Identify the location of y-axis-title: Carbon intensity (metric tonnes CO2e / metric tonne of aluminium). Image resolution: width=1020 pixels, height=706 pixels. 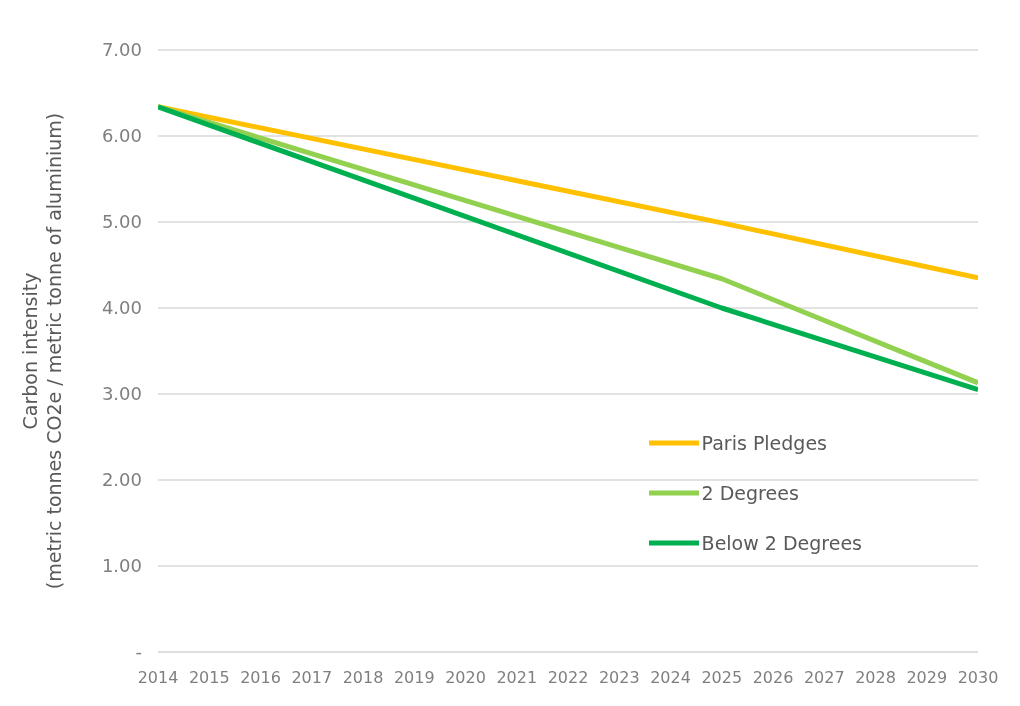
(42, 351).